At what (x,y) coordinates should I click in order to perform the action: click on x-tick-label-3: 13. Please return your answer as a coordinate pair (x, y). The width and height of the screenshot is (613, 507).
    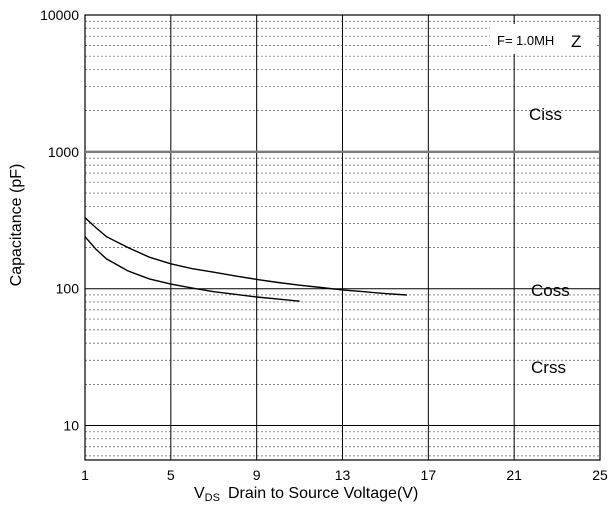
    Looking at the image, I should click on (343, 475).